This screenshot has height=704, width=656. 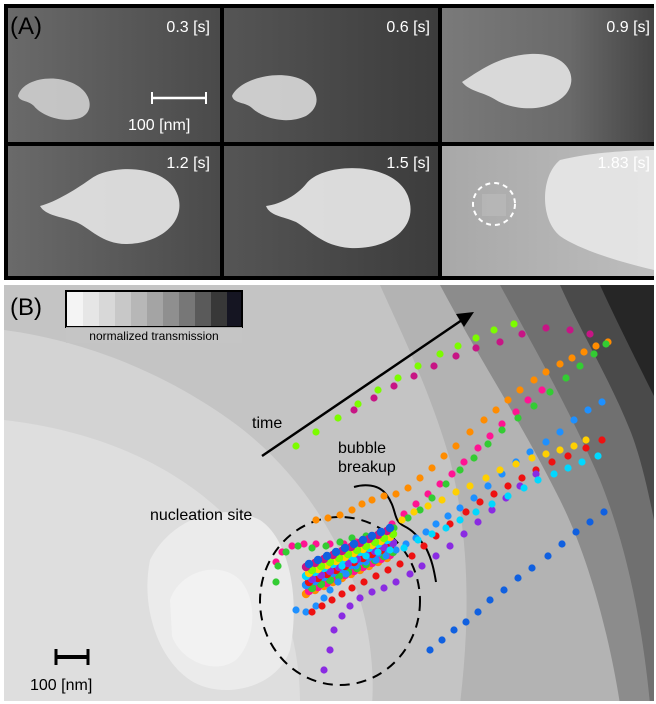 I want to click on frame-time: 1.2 [s], so click(x=188, y=163).